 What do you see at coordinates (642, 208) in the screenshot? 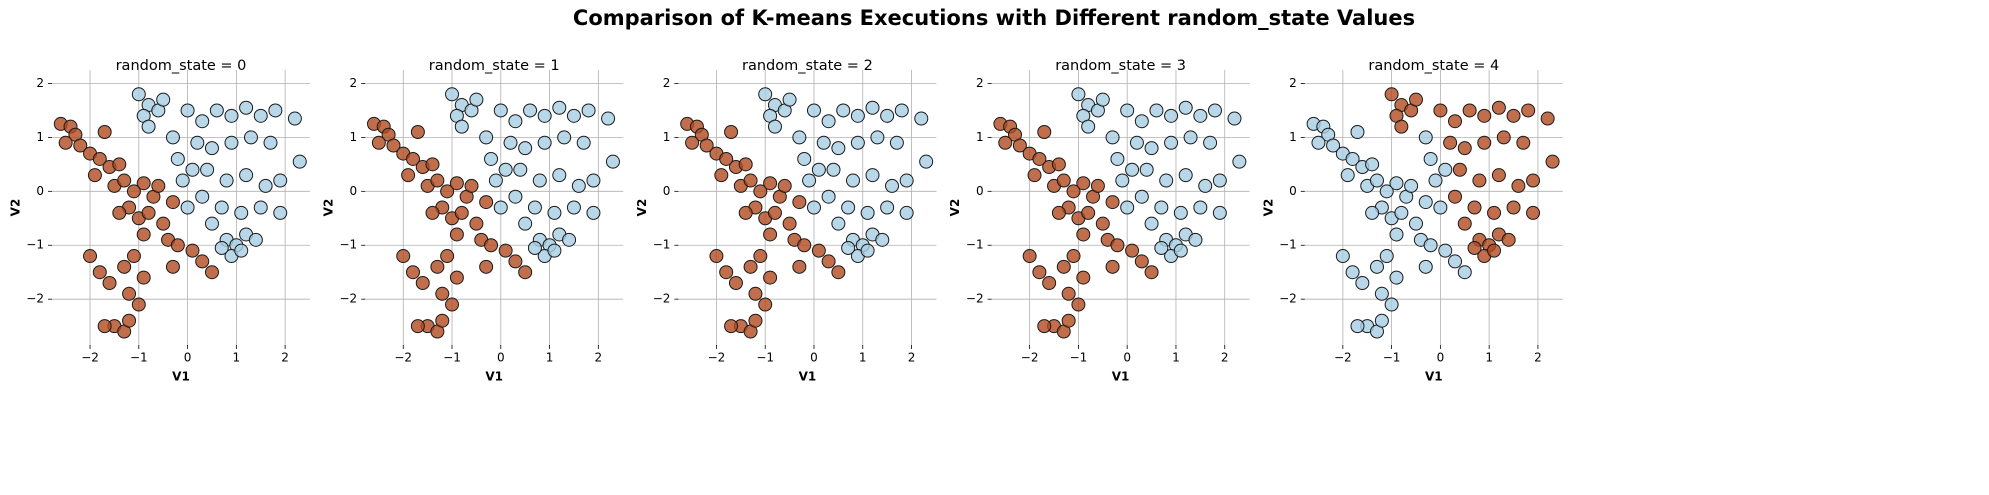
I see `y-axis-label: V2` at bounding box center [642, 208].